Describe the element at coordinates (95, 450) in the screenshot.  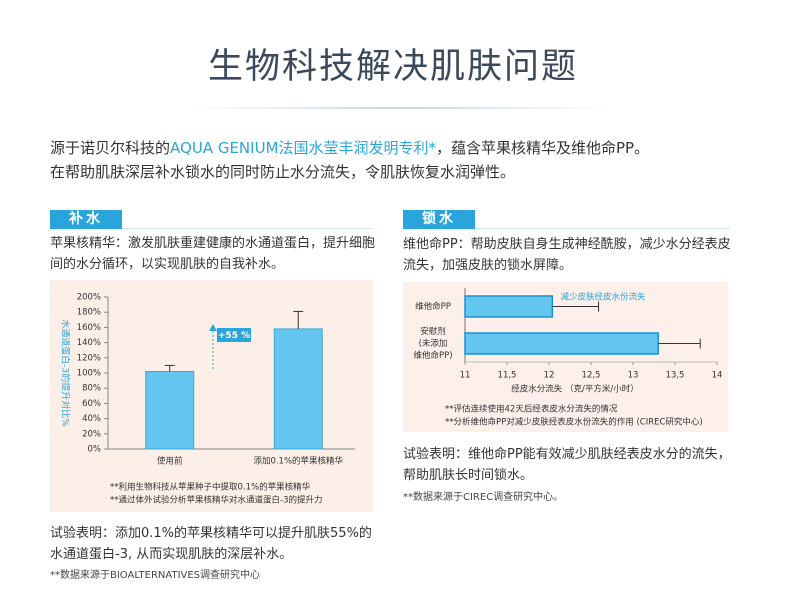
I see `y-tick-label: 0%` at that location.